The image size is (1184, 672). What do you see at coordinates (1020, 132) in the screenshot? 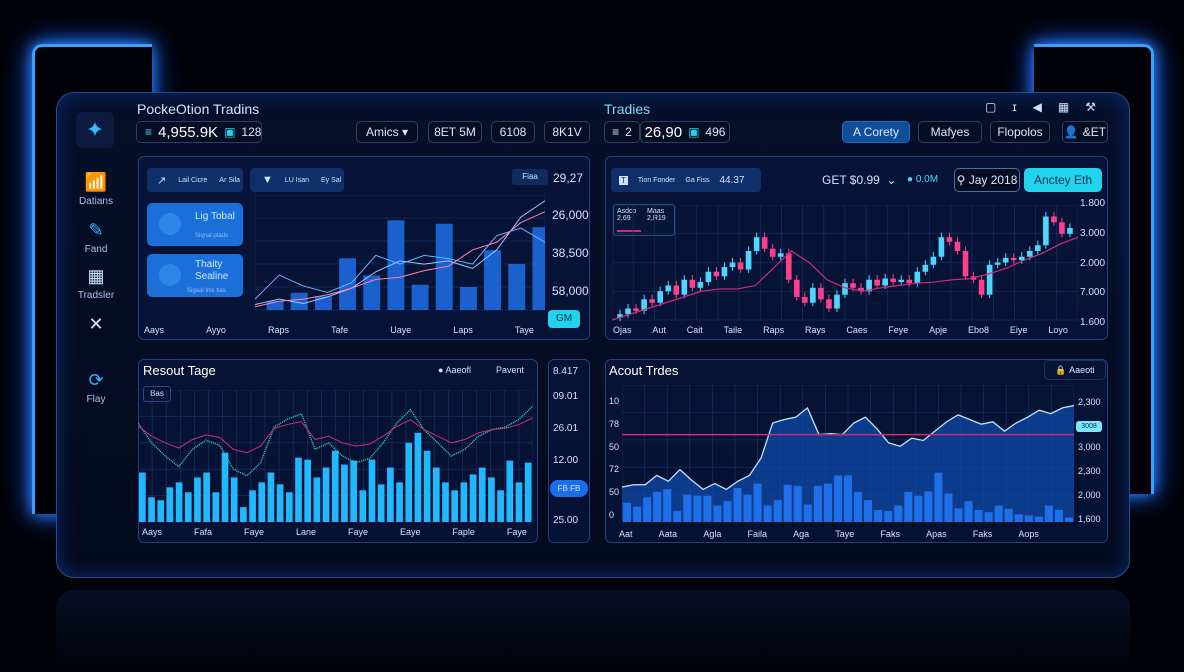
I see `tab-flopolos: Flopolos` at bounding box center [1020, 132].